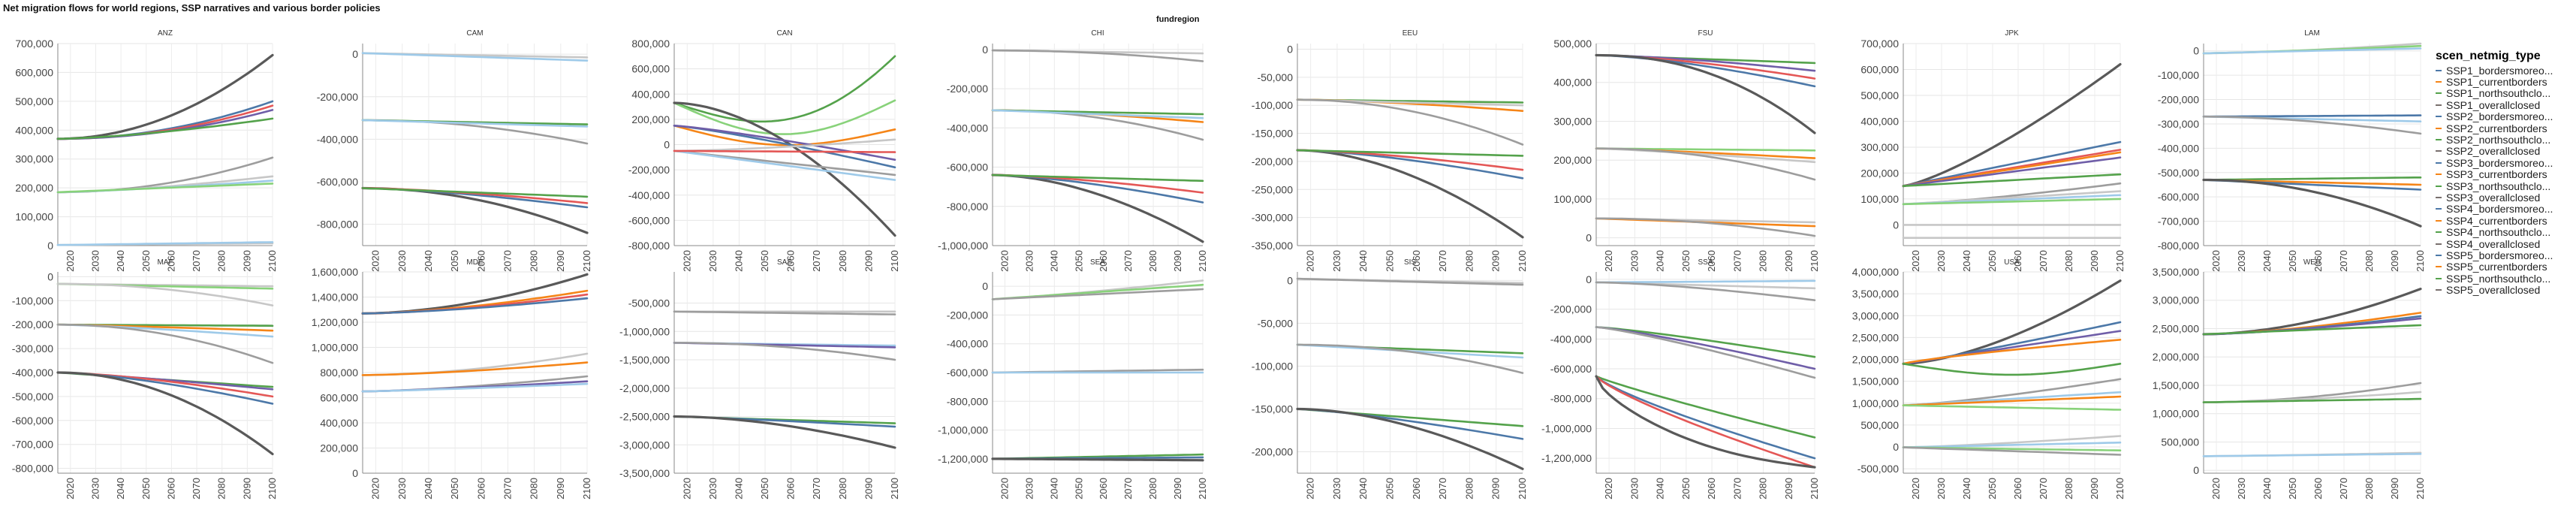 This screenshot has height=516, width=2576. Describe the element at coordinates (963, 246) in the screenshot. I see `y-tick-label: -1,000,000` at that location.